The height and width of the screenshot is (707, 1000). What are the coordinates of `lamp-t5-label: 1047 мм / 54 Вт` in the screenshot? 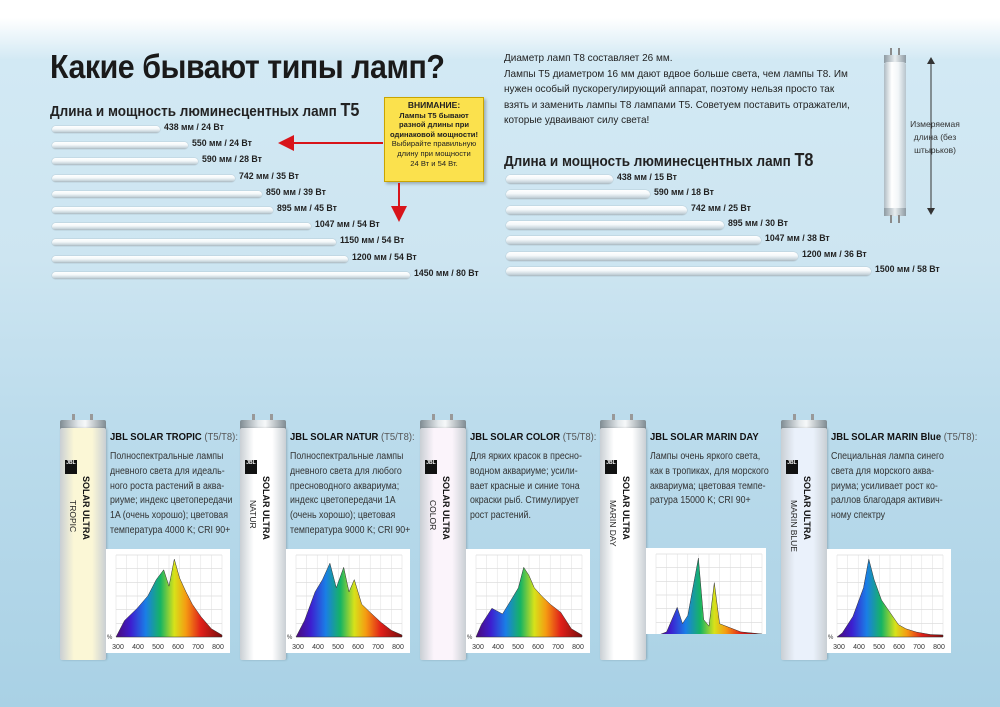 It's located at (347, 224).